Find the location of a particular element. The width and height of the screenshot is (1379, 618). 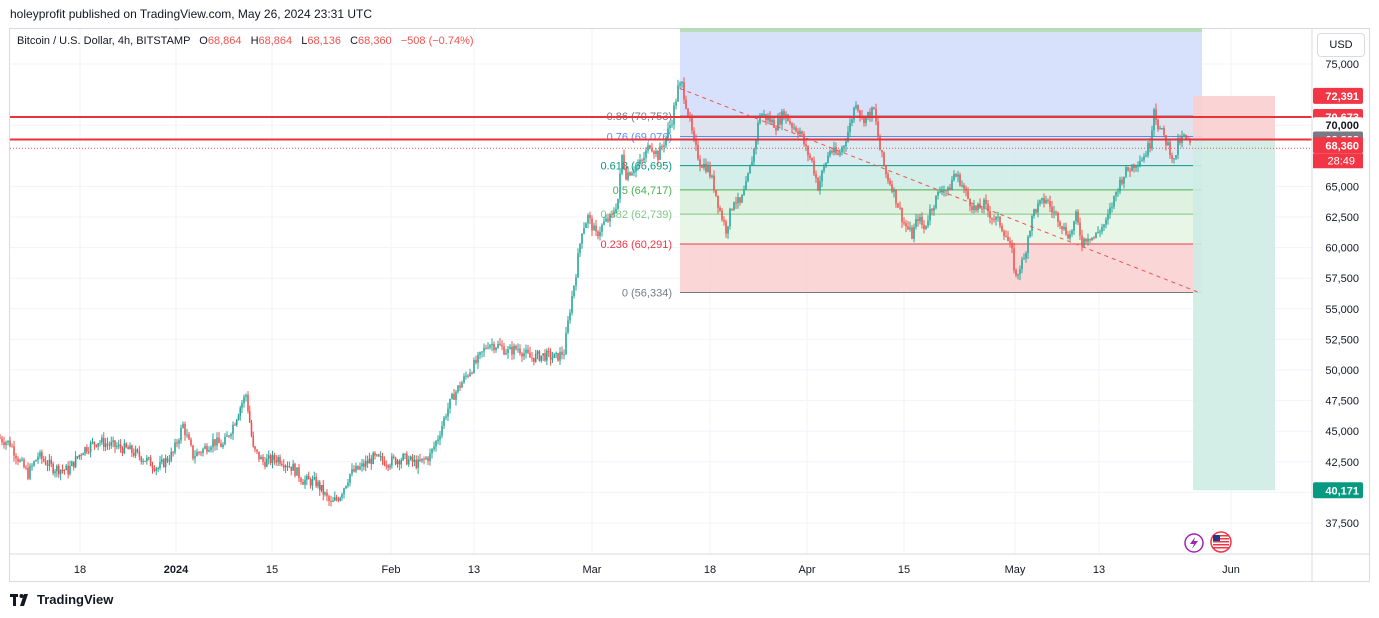

short-position-tool is located at coordinates (1234, 293).